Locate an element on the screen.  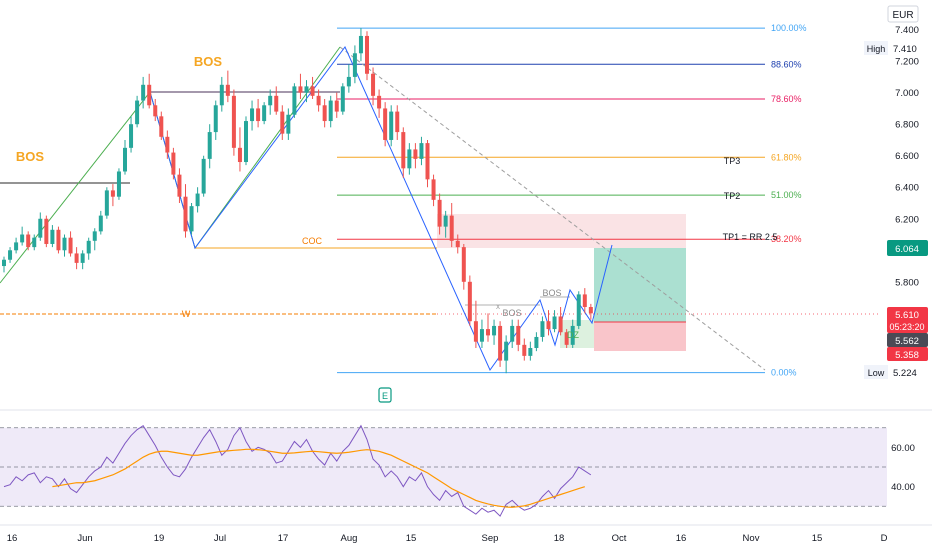
event-marker: E is located at coordinates (385, 395).